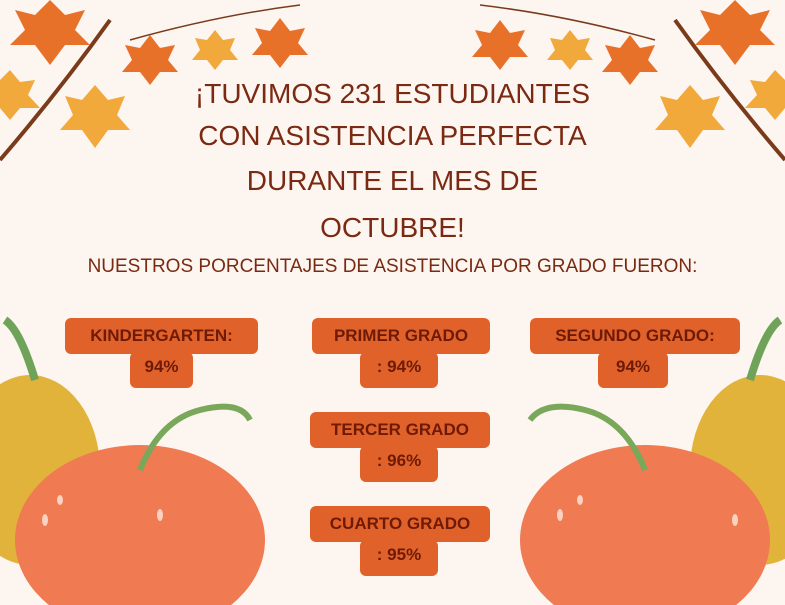  Describe the element at coordinates (392, 227) in the screenshot. I see `title-line: OCTUBRE!` at that location.